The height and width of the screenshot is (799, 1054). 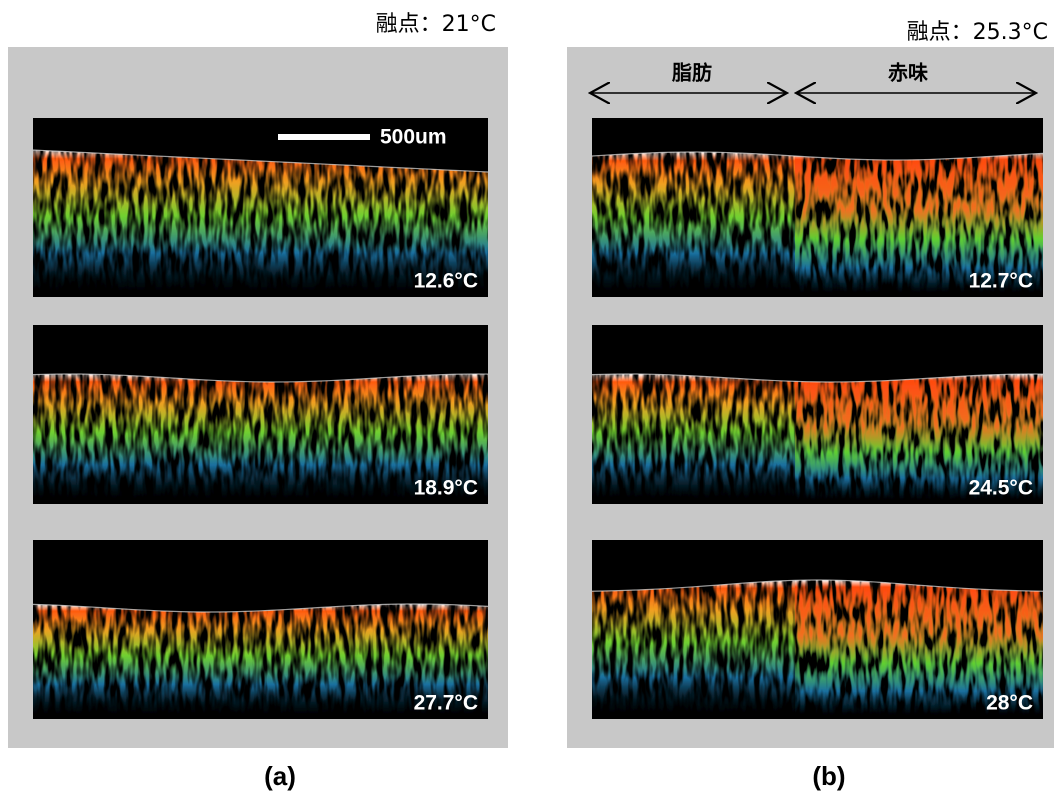 What do you see at coordinates (413, 137) in the screenshot?
I see `scale-bar-label: 500um` at bounding box center [413, 137].